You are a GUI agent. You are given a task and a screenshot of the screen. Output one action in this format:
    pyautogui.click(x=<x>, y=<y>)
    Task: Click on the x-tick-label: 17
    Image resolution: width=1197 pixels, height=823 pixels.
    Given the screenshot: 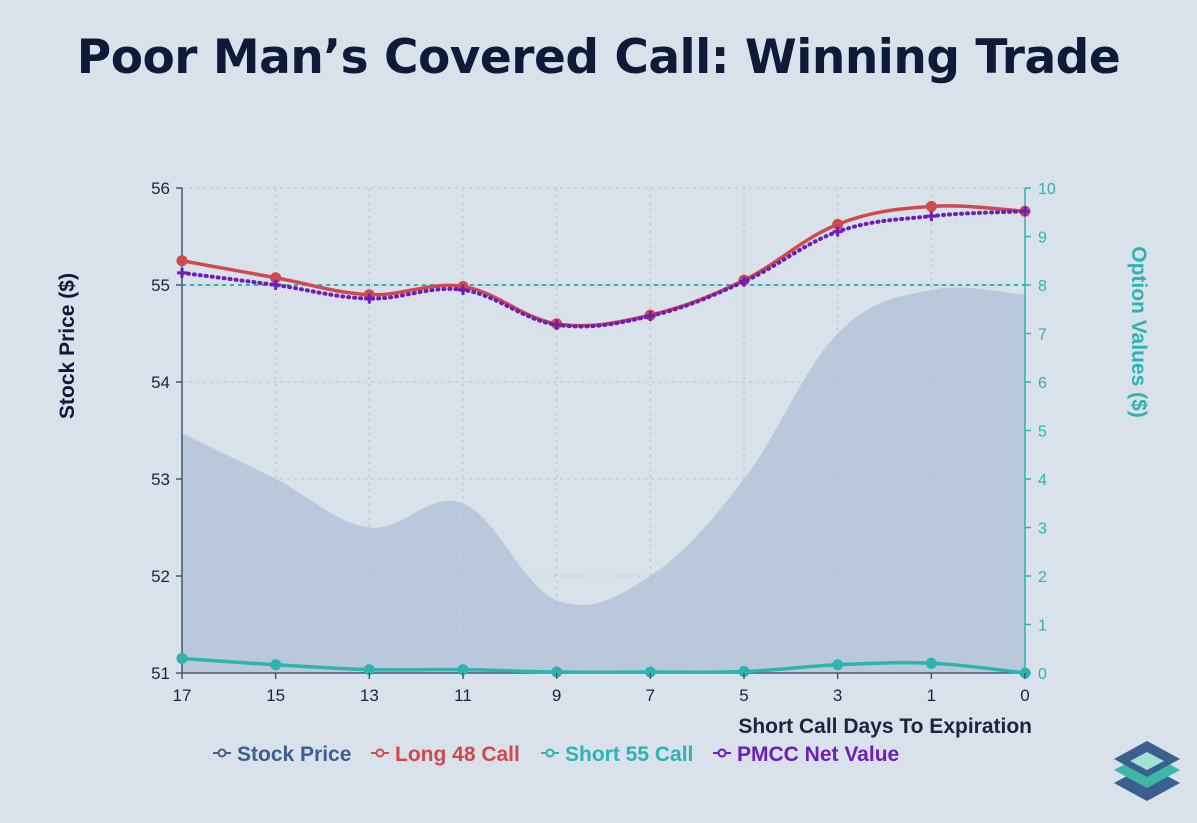 What is the action you would take?
    pyautogui.click(x=182, y=695)
    